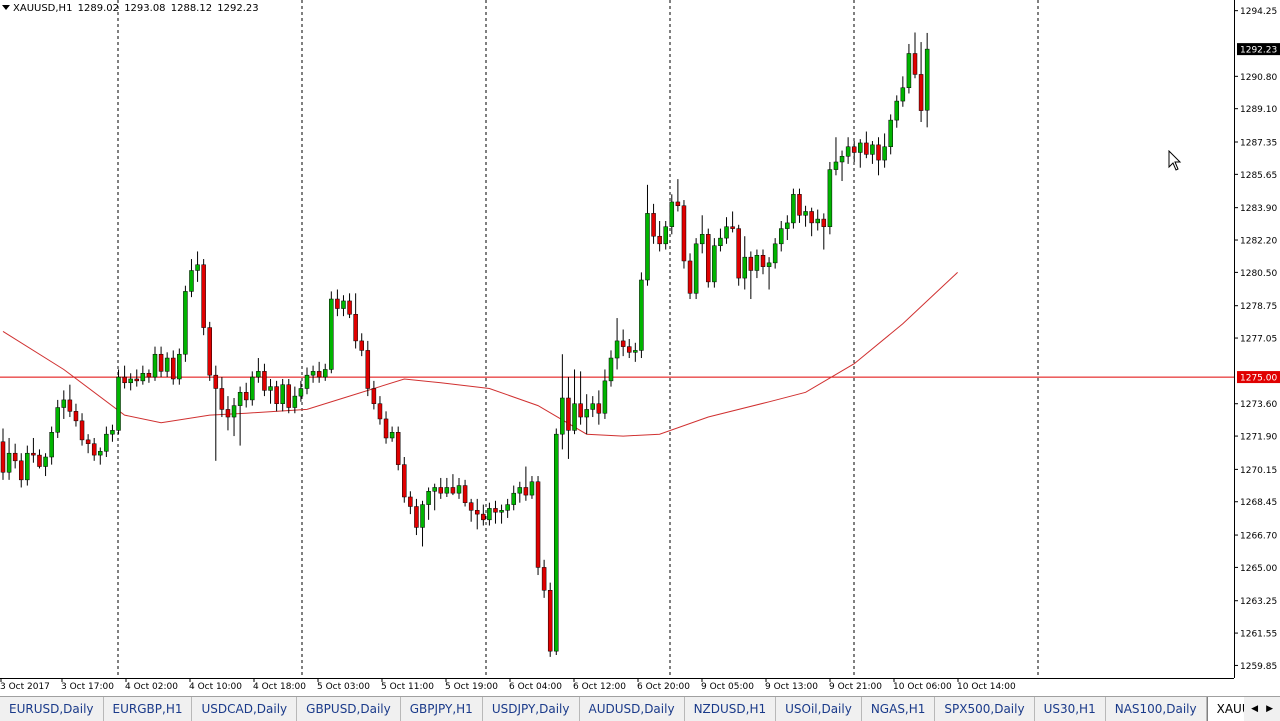 The height and width of the screenshot is (721, 1280). Describe the element at coordinates (1262, 709) in the screenshot. I see `tab-scroll-controls: ◀ ▶` at that location.